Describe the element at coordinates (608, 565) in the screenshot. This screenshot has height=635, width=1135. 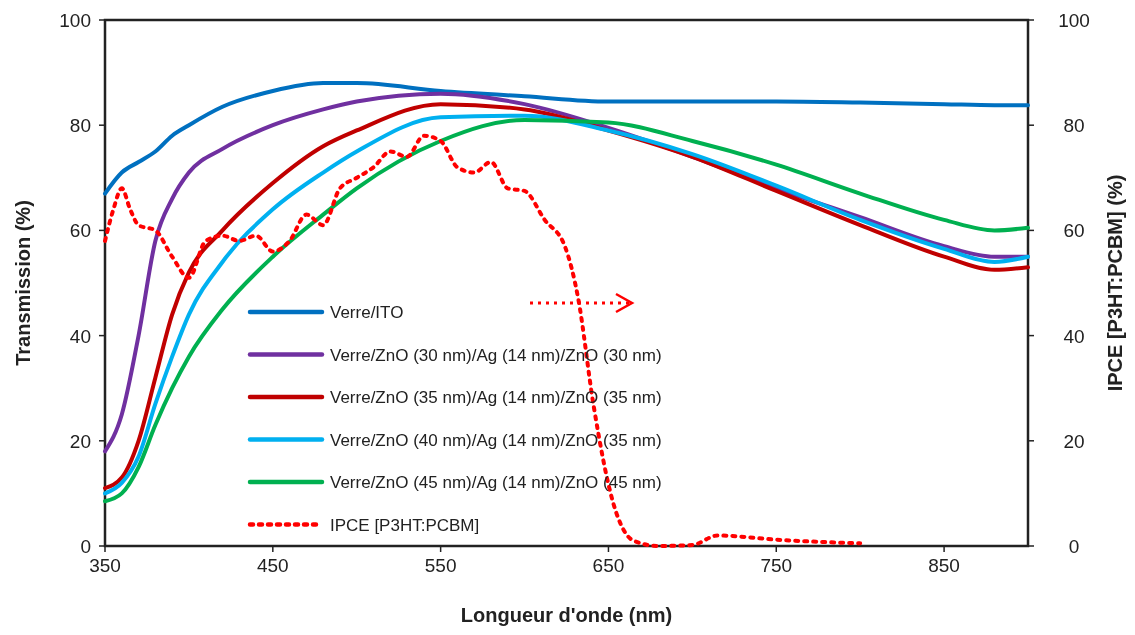
I see `x-tick-label: 650` at that location.